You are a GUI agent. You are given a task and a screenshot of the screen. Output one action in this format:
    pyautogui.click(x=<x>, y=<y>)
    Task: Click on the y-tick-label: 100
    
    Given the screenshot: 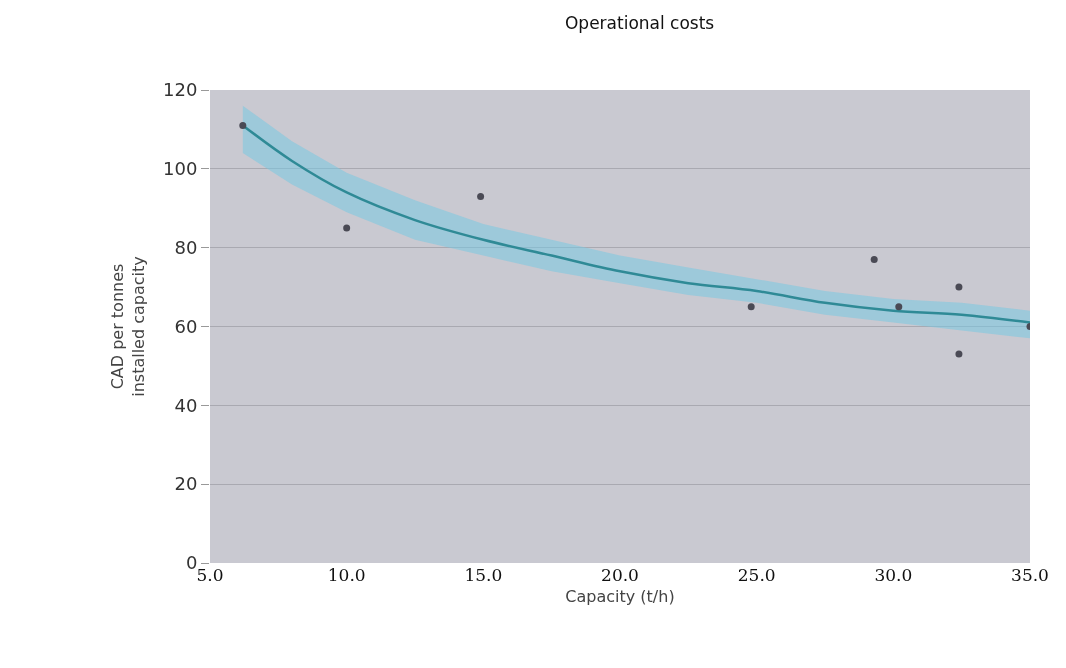 What is the action you would take?
    pyautogui.click(x=180, y=169)
    